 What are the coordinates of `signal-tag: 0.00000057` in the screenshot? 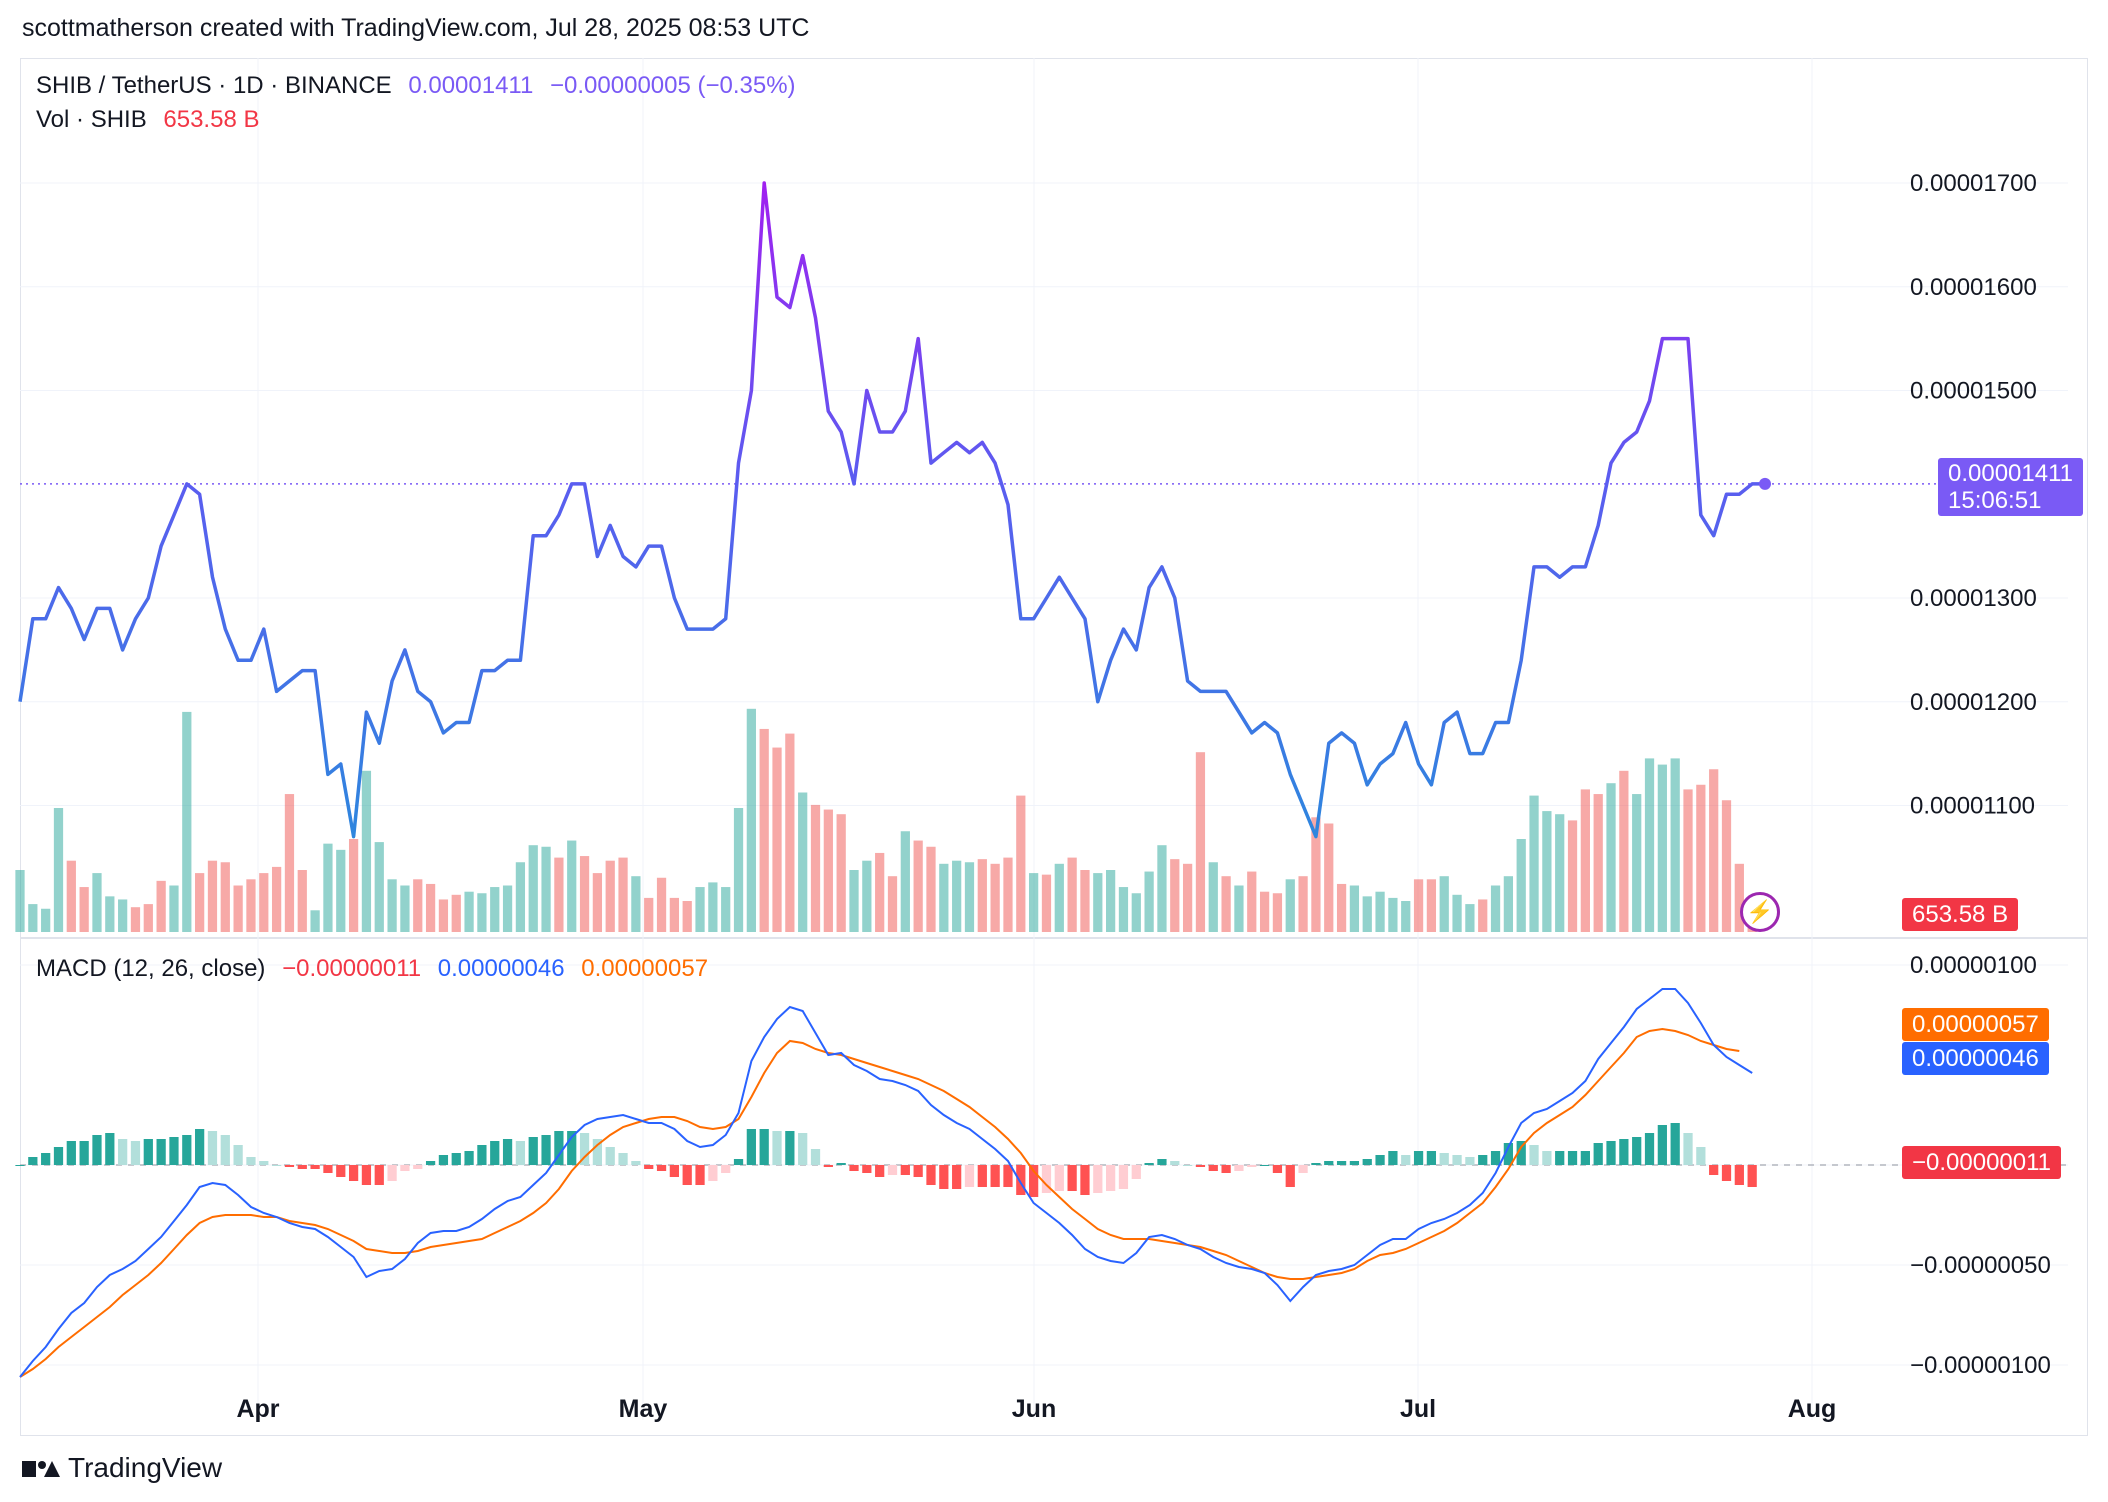 It's located at (1975, 1024).